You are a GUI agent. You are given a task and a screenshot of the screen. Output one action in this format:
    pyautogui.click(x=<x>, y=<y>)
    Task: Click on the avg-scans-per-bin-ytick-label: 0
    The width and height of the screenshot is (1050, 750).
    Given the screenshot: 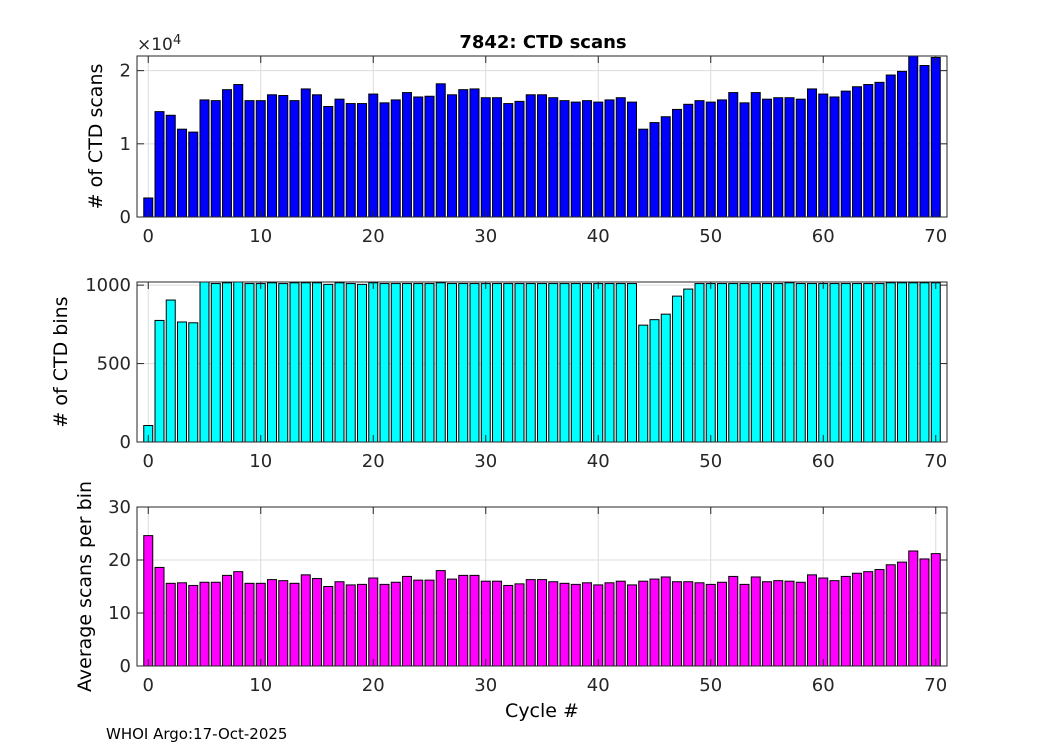 What is the action you would take?
    pyautogui.click(x=125, y=666)
    